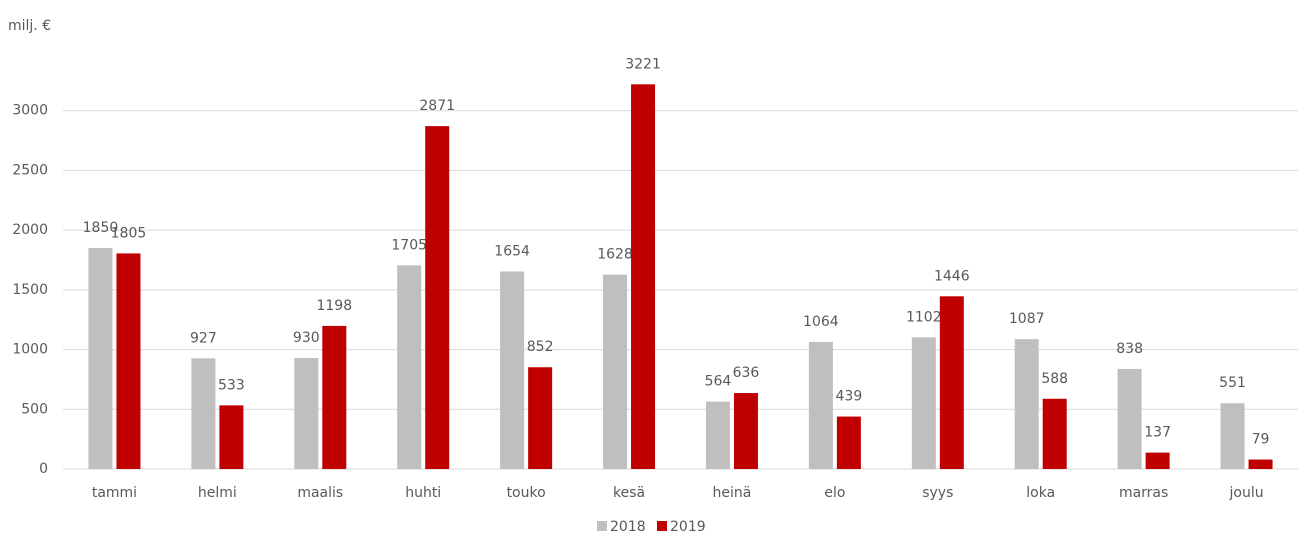 This screenshot has height=538, width=1298. Describe the element at coordinates (1157, 433) in the screenshot. I see `data-label: 137` at that location.